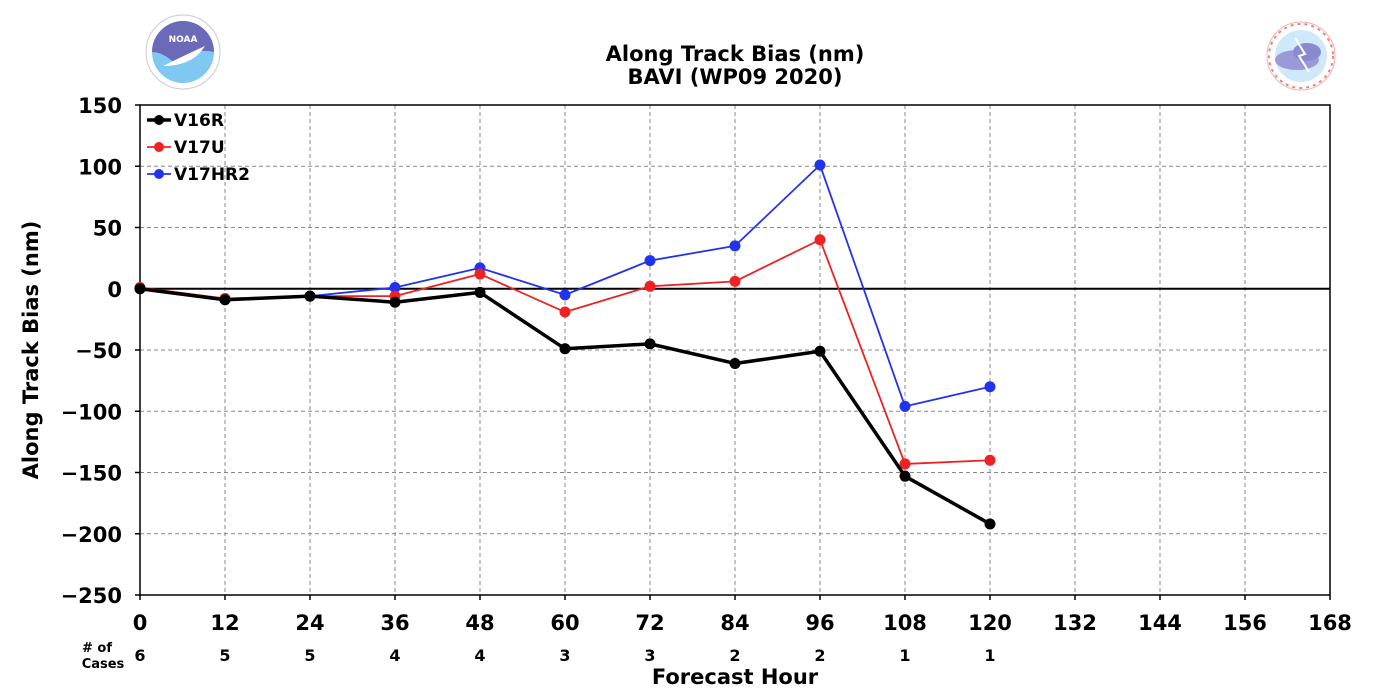 This screenshot has height=700, width=1400. I want to click on x-tick-label: 96, so click(819, 623).